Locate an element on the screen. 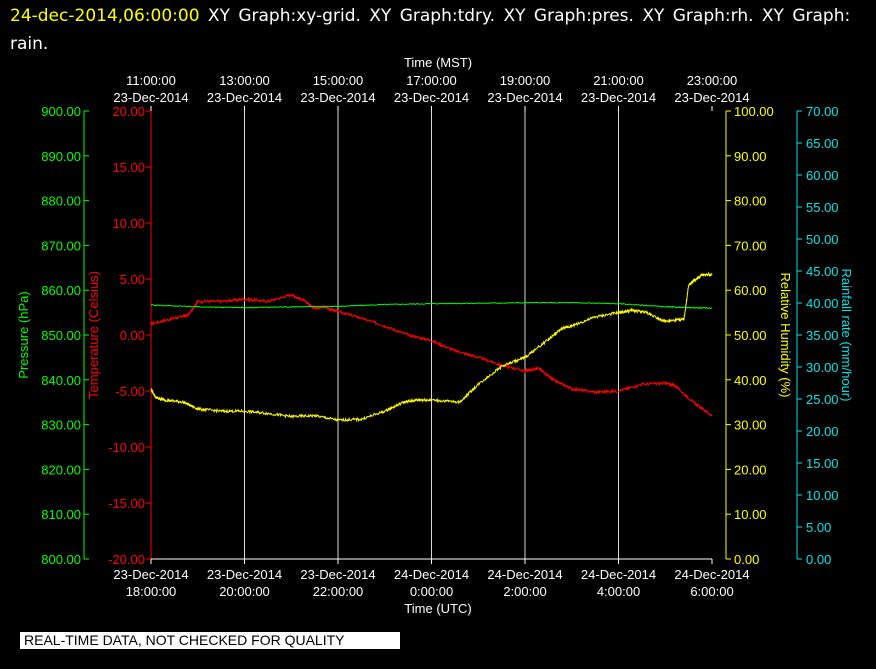 Image resolution: width=876 pixels, height=669 pixels. temperature-tick-label: 10.00 is located at coordinates (128, 223).